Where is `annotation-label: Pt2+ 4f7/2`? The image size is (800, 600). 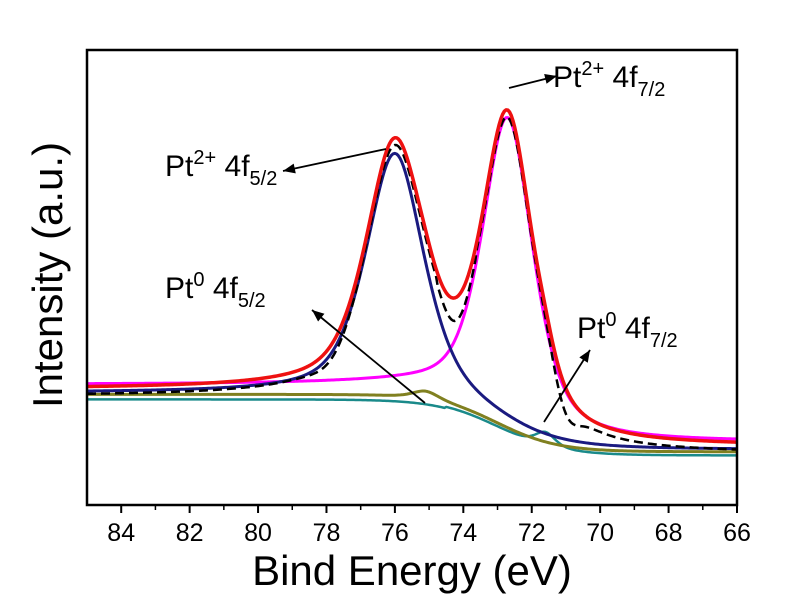 annotation-label: Pt2+ 4f7/2 is located at coordinates (609, 79).